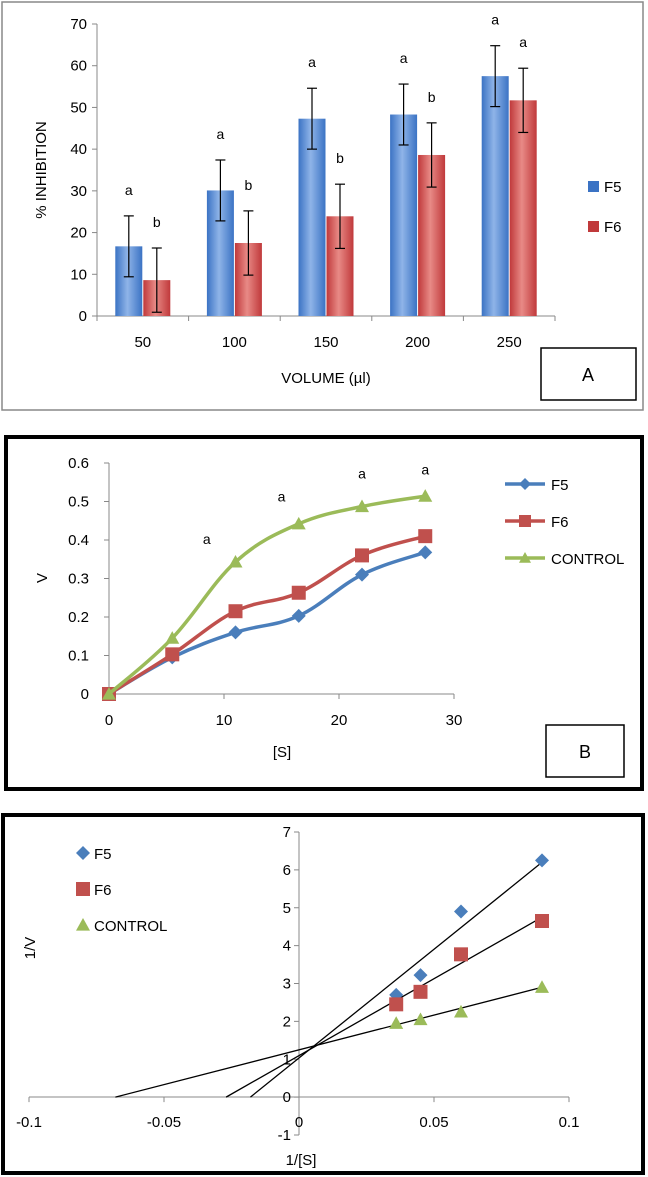 The width and height of the screenshot is (648, 1177). I want to click on legend-swatch-f5, so click(593, 186).